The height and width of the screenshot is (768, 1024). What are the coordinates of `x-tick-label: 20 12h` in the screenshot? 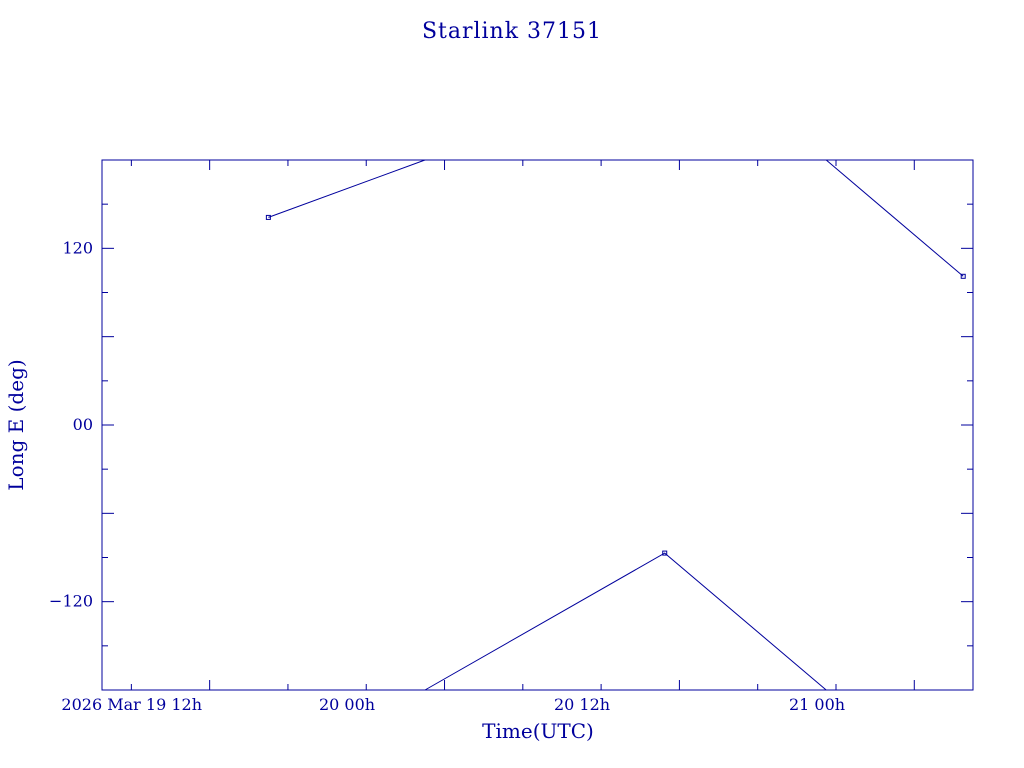 It's located at (582, 704).